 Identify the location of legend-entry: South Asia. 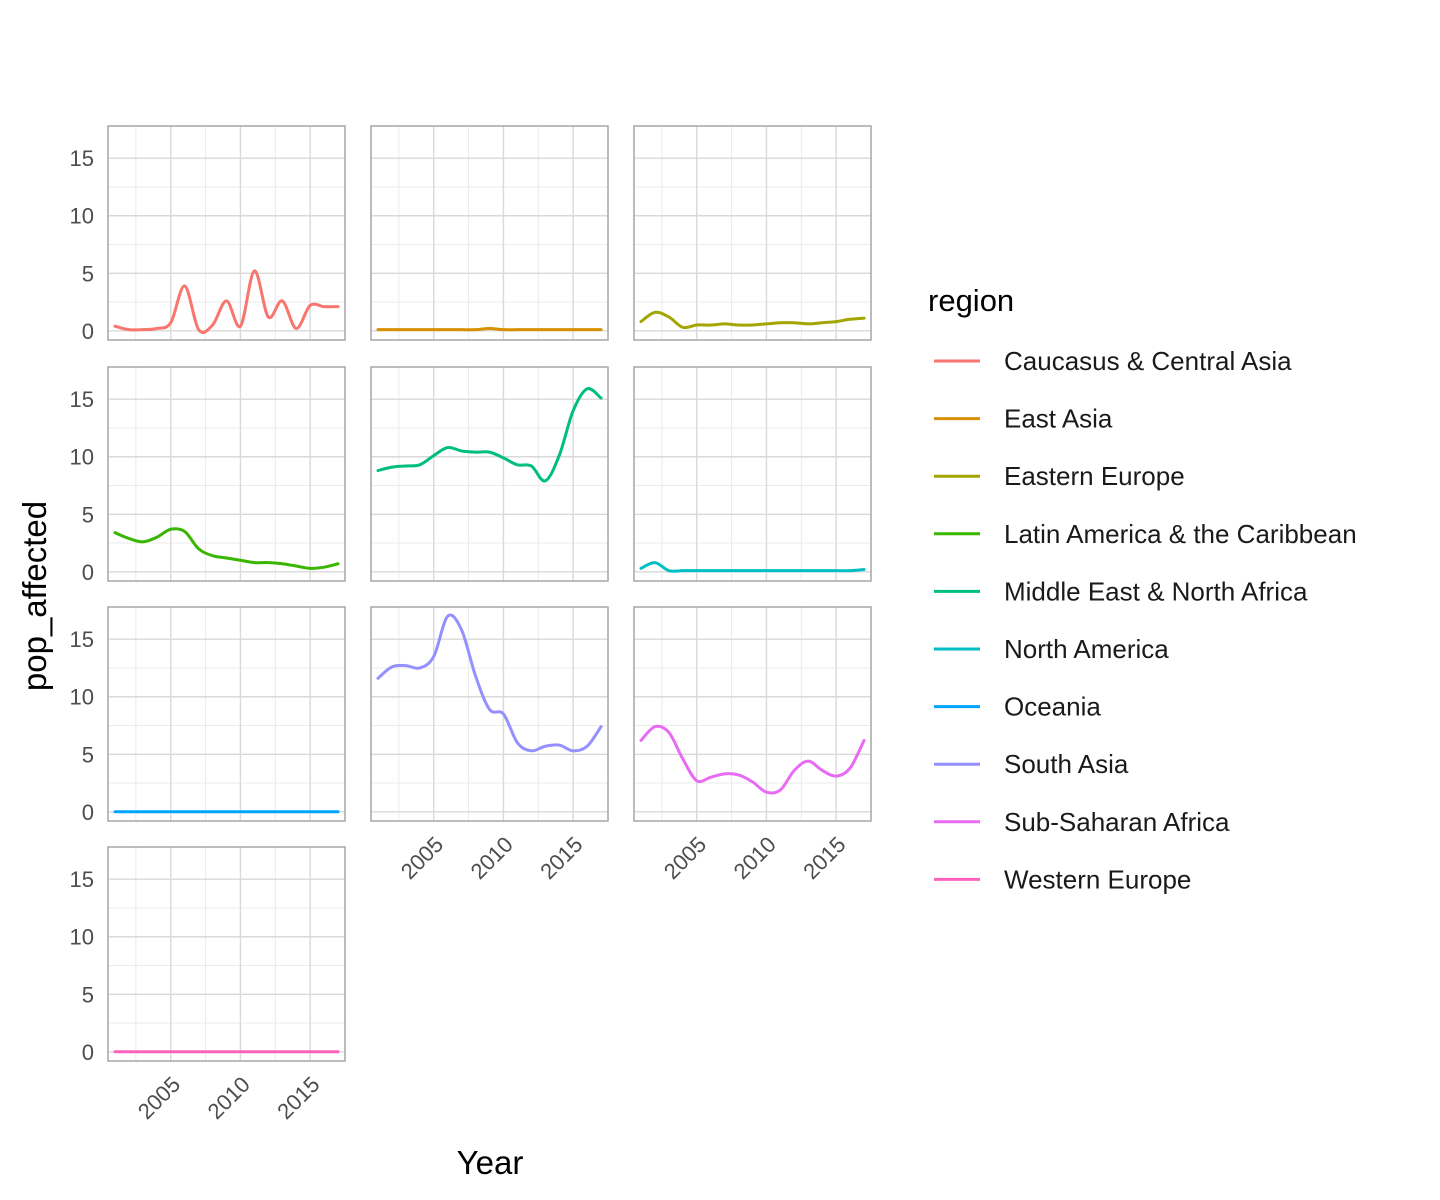
(1031, 764).